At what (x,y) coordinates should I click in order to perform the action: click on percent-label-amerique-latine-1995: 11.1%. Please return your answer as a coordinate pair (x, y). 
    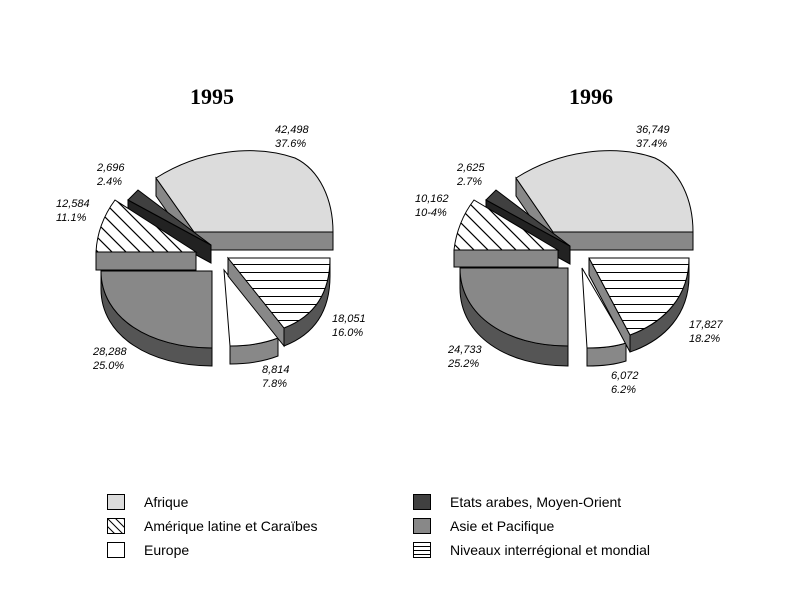
    Looking at the image, I should click on (71, 218).